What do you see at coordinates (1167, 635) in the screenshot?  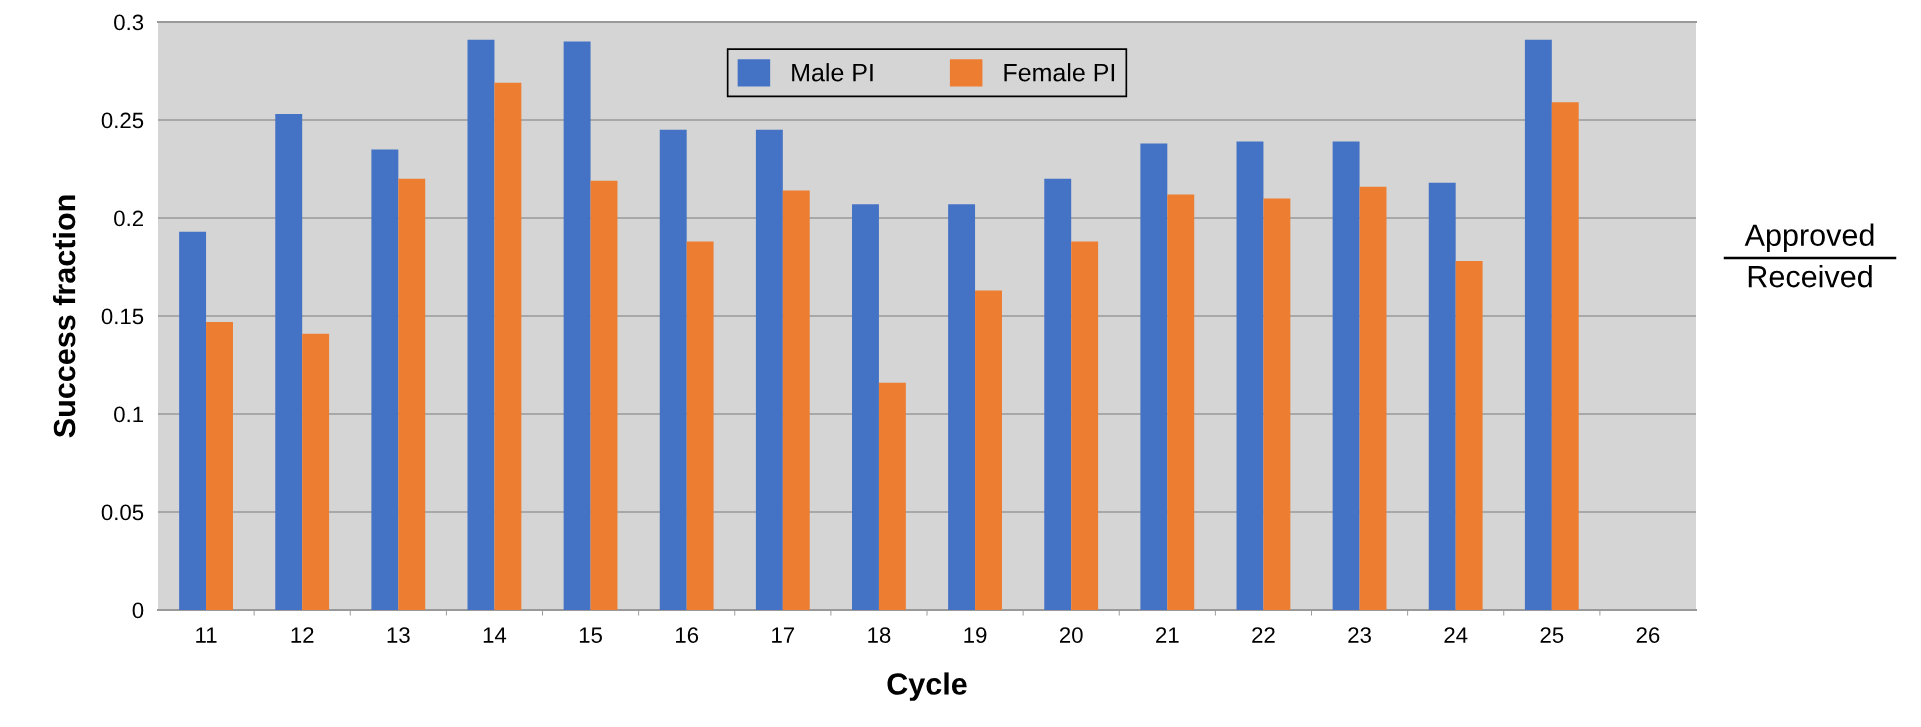 I see `x-tick-label: 21` at bounding box center [1167, 635].